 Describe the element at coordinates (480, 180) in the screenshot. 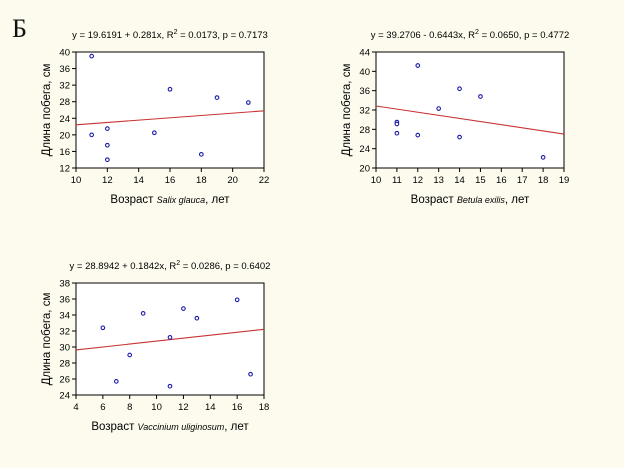

I see `x-tick-label: 15` at that location.